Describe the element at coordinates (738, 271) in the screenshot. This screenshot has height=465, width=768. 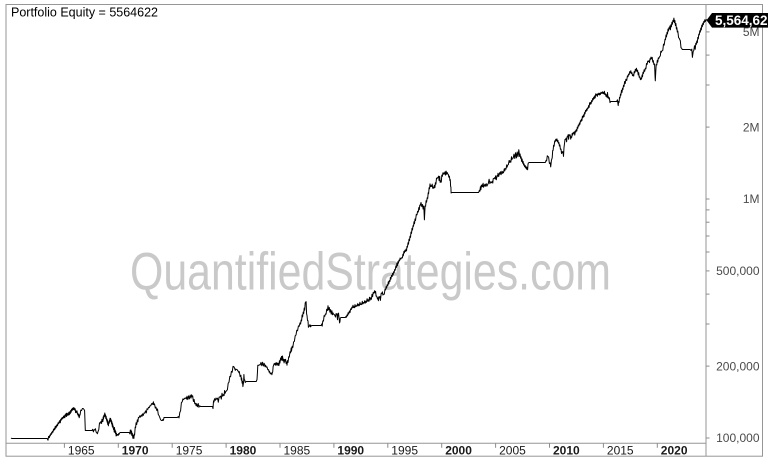
I see `svg-text: 500,000` at that location.